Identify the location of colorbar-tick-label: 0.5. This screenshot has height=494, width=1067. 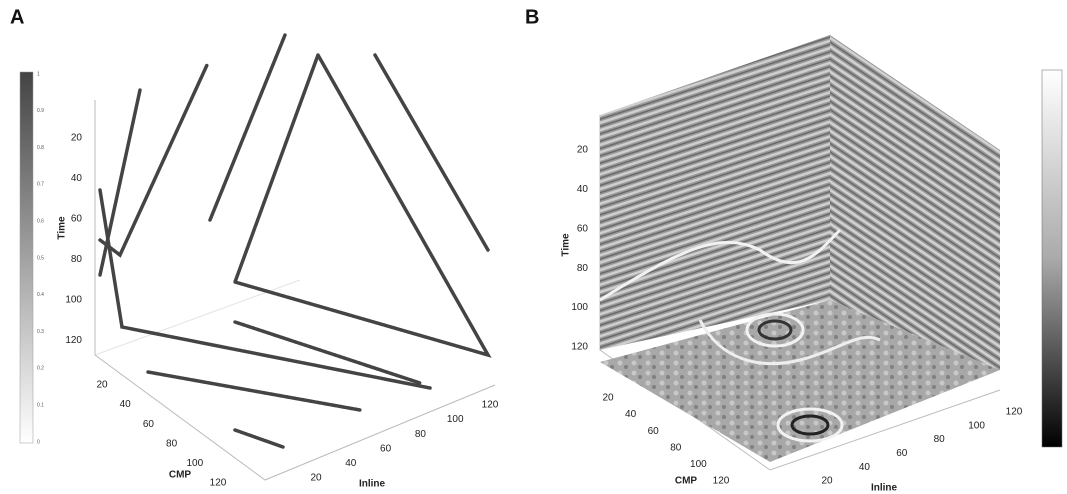
(40, 258).